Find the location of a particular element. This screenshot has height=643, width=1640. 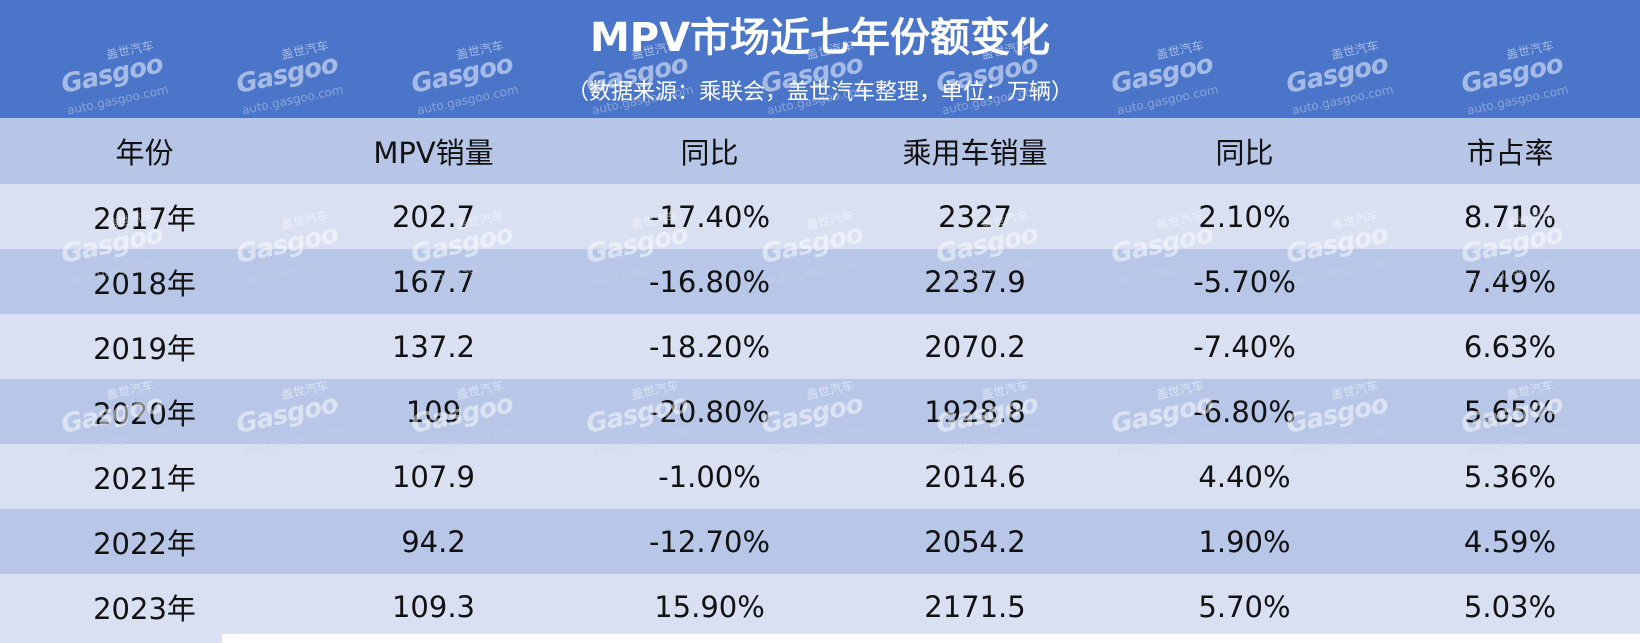

cell-year: 2021年 is located at coordinates (144, 478).